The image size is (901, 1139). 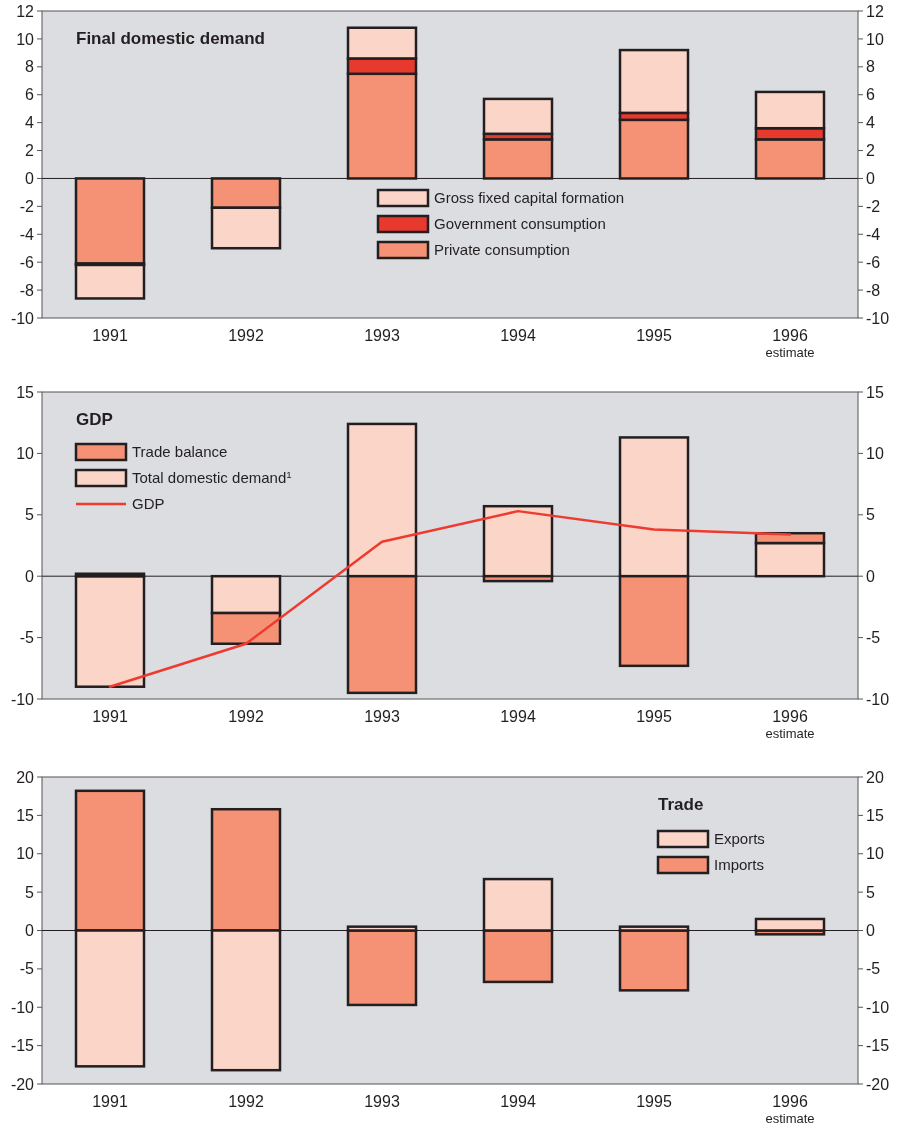 What do you see at coordinates (30, 95) in the screenshot?
I see `y-tick-label: 6` at bounding box center [30, 95].